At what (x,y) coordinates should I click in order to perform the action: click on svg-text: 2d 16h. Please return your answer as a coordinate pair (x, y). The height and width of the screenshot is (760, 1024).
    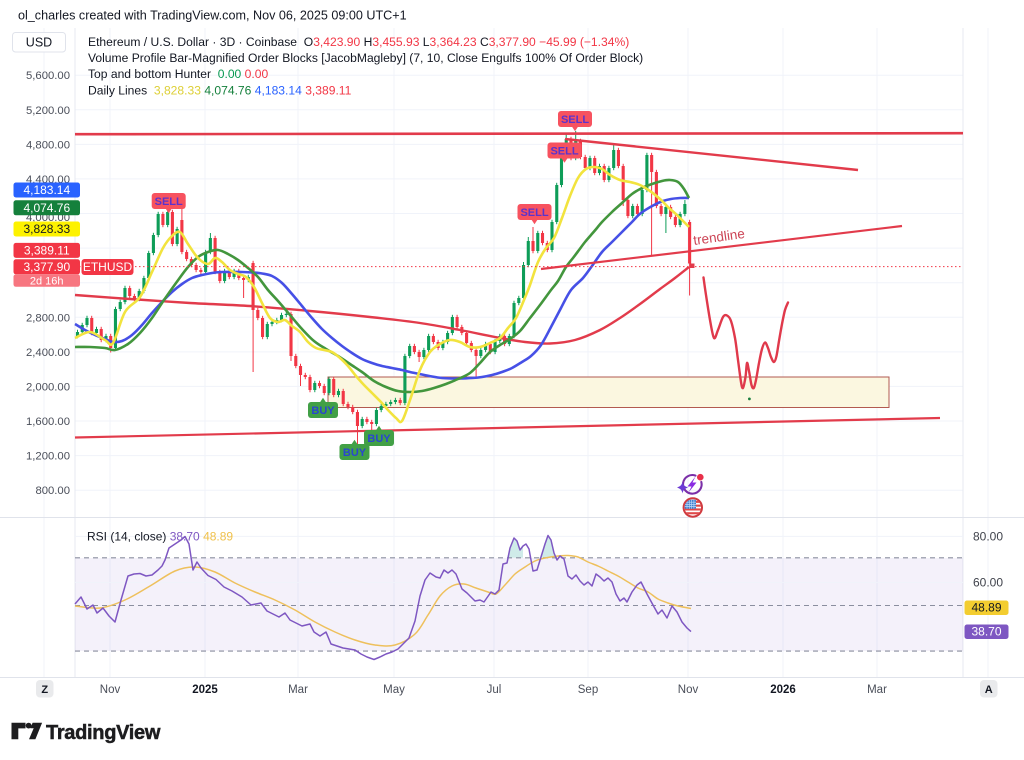
    Looking at the image, I should click on (47, 281).